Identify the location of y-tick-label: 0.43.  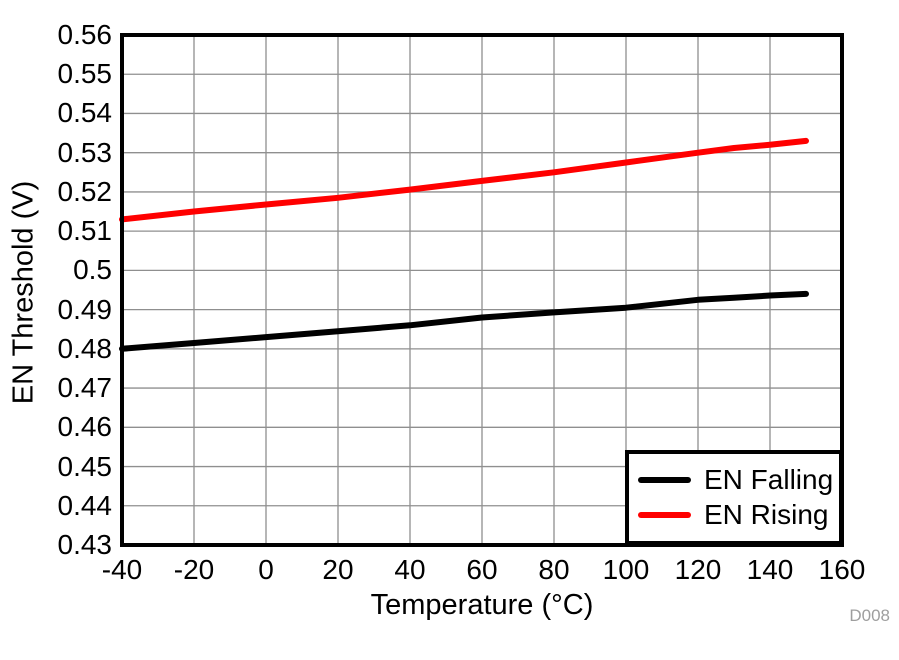
(85, 544).